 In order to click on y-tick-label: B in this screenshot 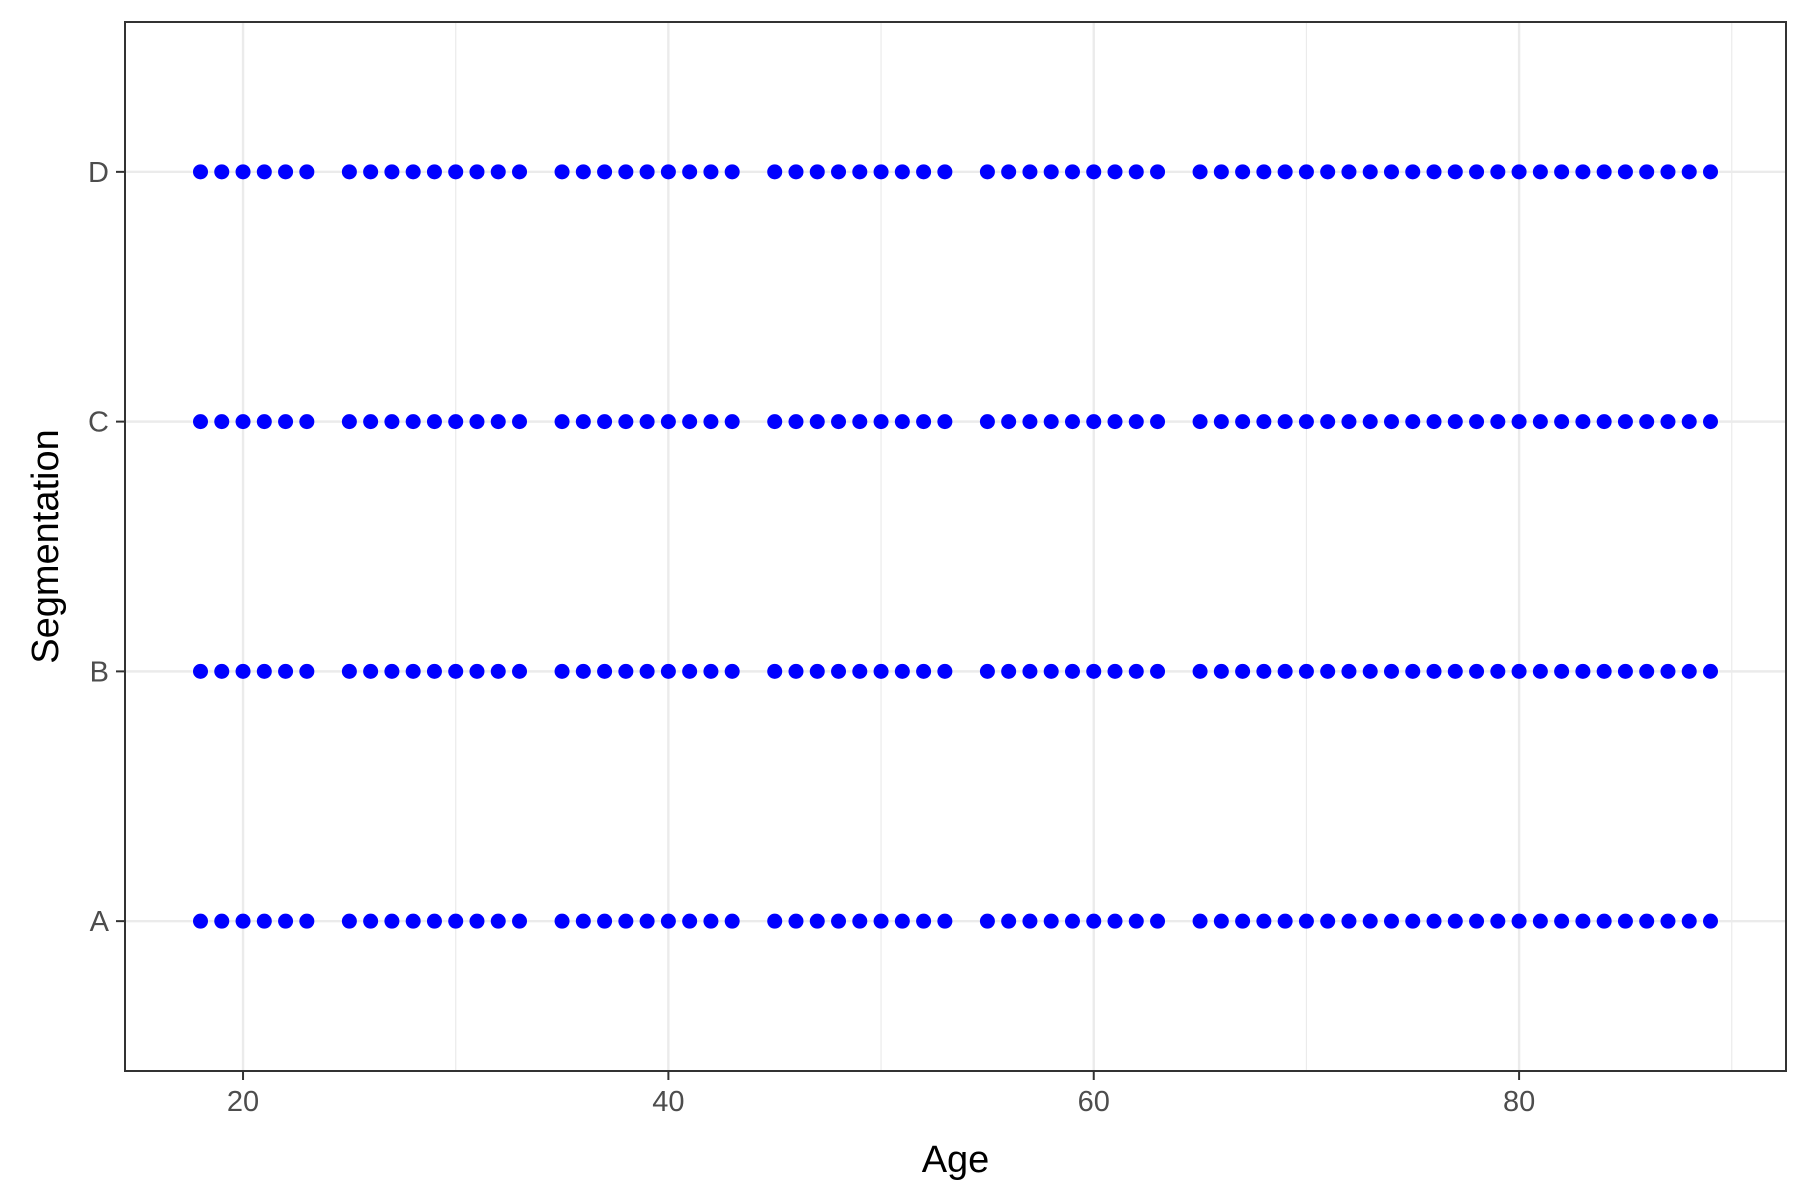, I will do `click(99, 672)`.